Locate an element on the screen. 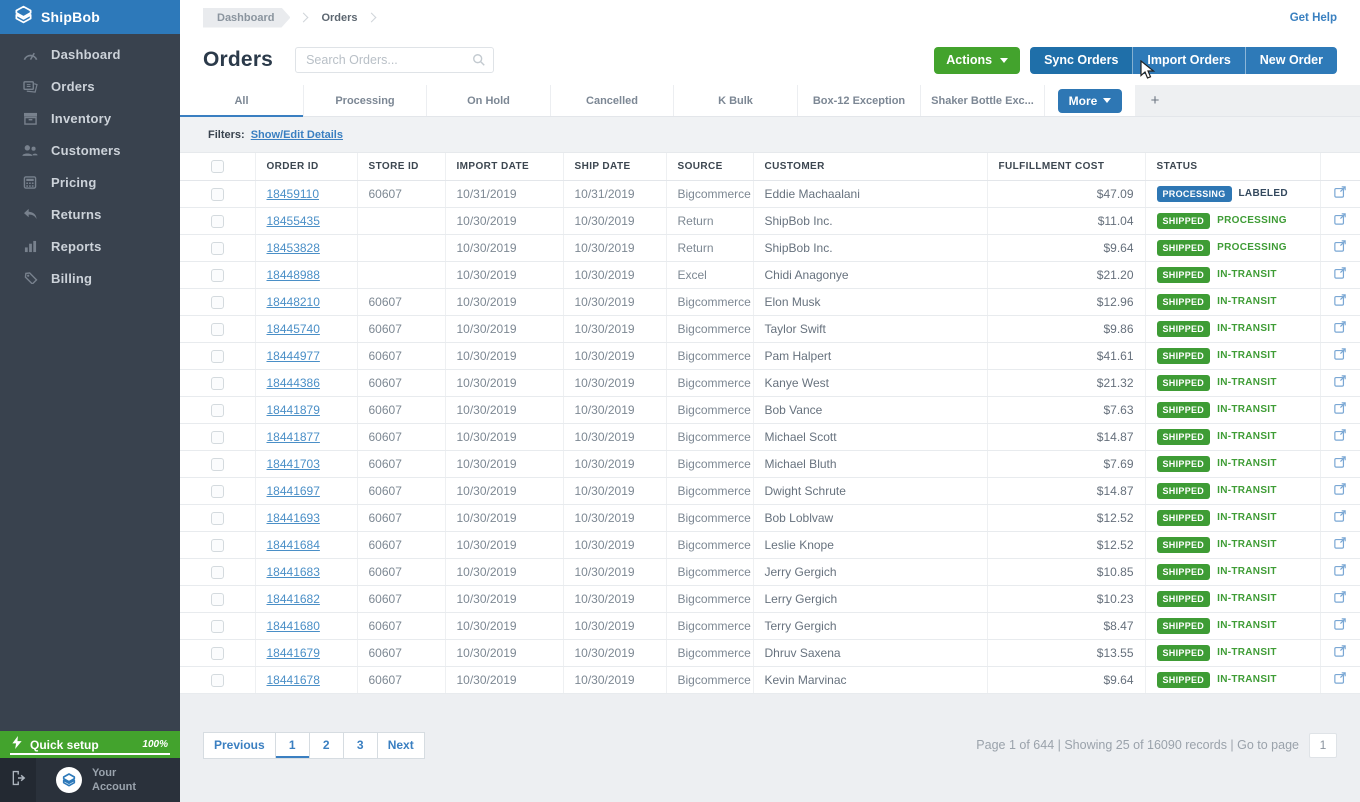  order-id-link: 18441879 is located at coordinates (293, 409).